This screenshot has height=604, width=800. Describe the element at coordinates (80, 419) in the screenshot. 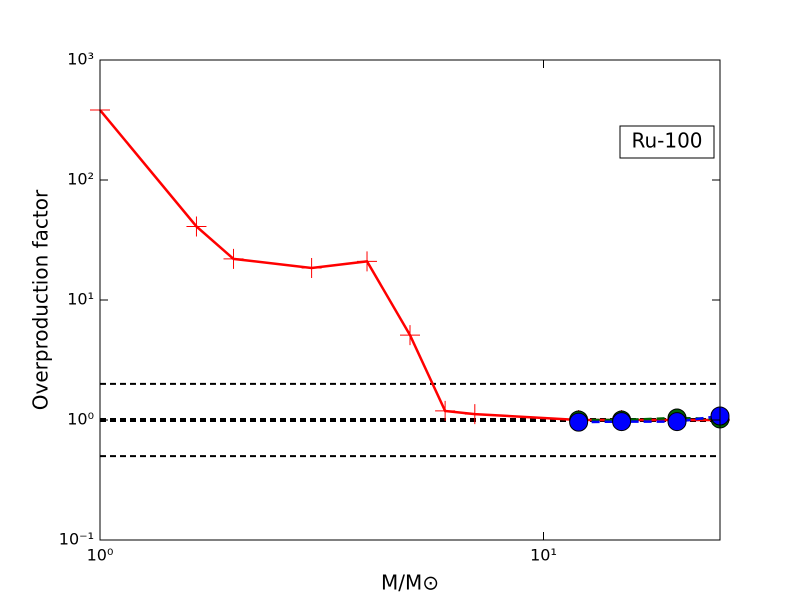

I see `y-tick-label: 10⁰` at that location.